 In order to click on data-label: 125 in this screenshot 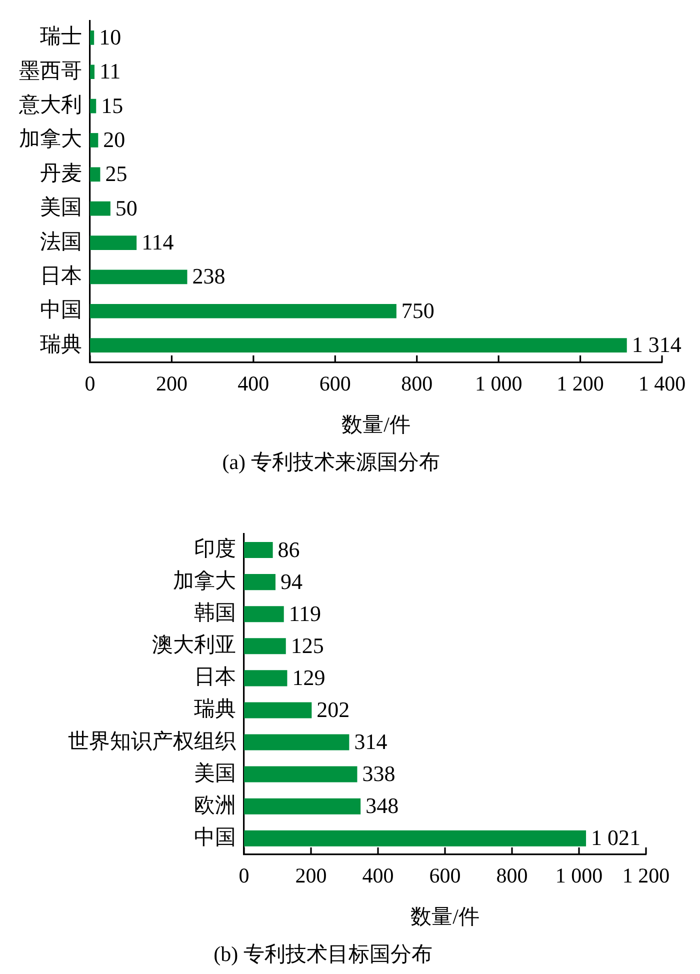, I will do `click(307, 645)`.